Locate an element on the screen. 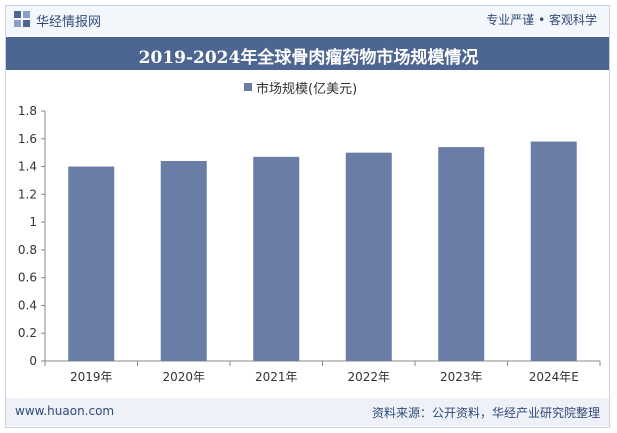  y-tick-label: 1.4 is located at coordinates (27, 167).